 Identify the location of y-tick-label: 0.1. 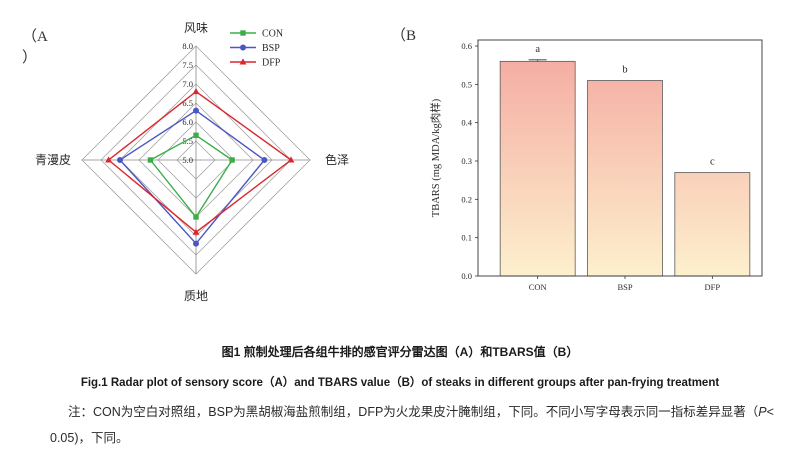
(466, 238).